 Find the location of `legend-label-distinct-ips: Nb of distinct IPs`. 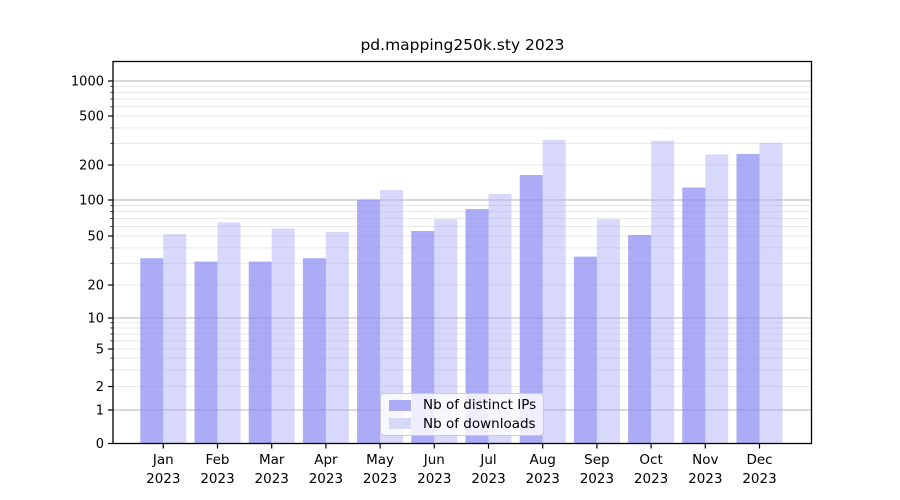

legend-label-distinct-ips: Nb of distinct IPs is located at coordinates (480, 405).